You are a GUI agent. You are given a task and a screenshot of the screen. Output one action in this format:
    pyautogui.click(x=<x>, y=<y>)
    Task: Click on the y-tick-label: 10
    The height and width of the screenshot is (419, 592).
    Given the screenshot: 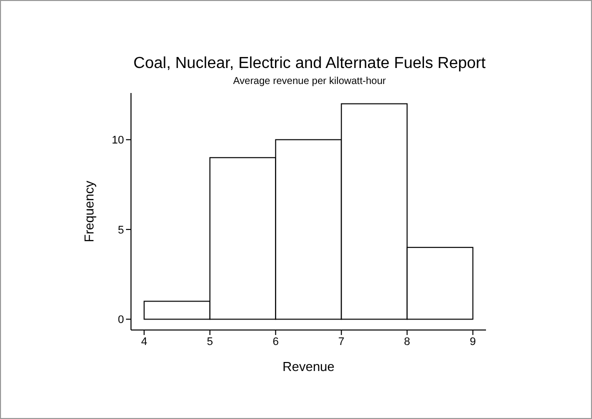 What is the action you would take?
    pyautogui.click(x=118, y=140)
    